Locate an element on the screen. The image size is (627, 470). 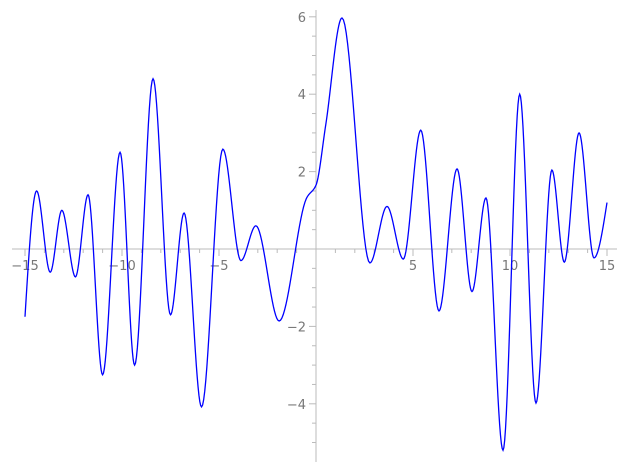
x-tick-label: 15 is located at coordinates (607, 266).